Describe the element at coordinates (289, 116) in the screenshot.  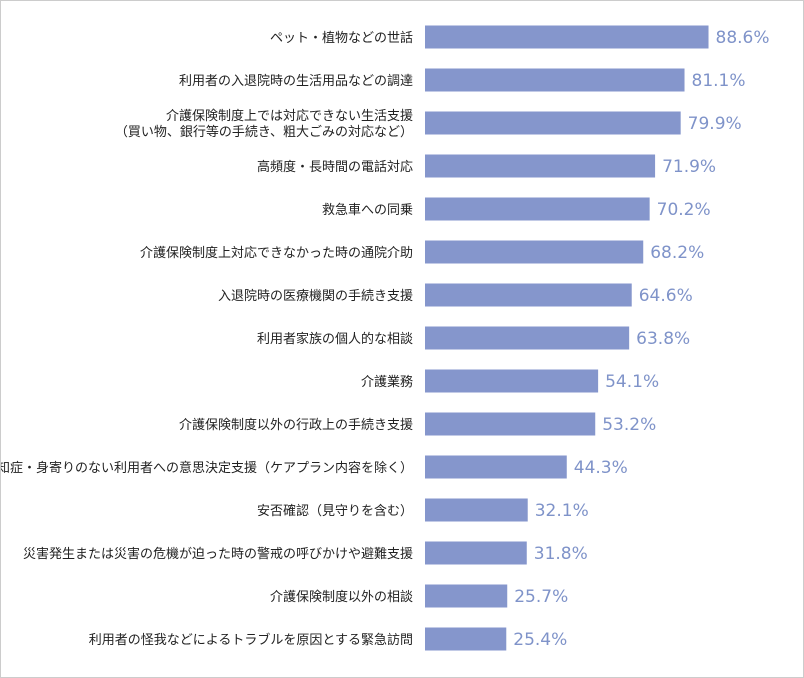
I see `category-label-3-line-1: 介護保険制度上では対応できない生活支援` at that location.